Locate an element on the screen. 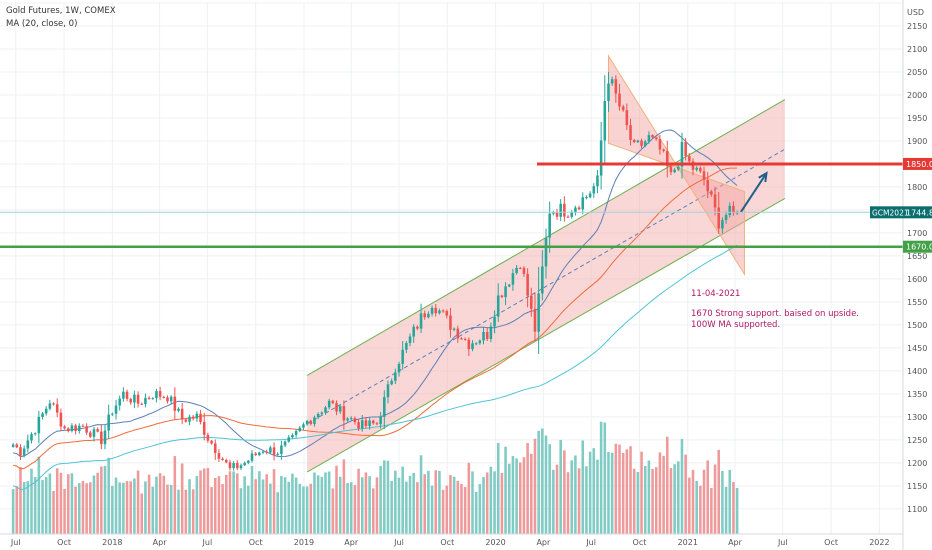 Image resolution: width=932 pixels, height=550 pixels. x-tick-label: Jul is located at coordinates (207, 542).